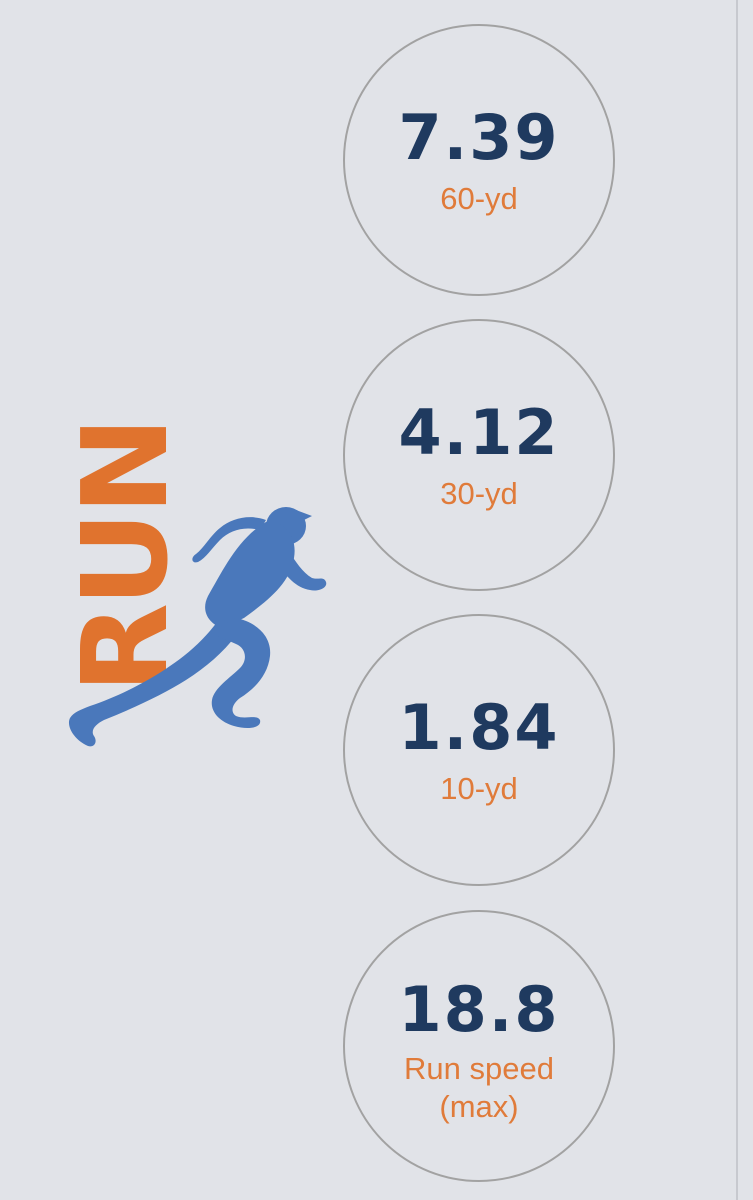 This screenshot has width=753, height=1200. I want to click on runner-icon, so click(197, 627).